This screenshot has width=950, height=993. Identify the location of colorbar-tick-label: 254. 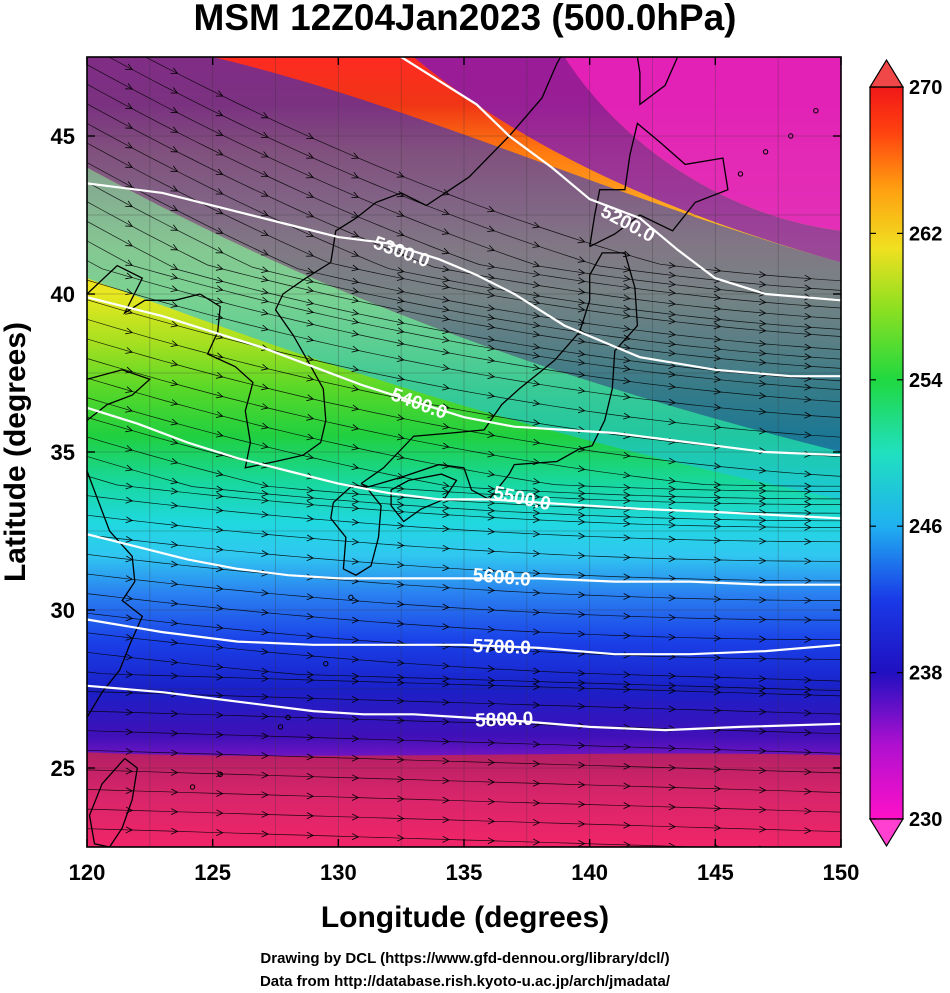
(926, 381).